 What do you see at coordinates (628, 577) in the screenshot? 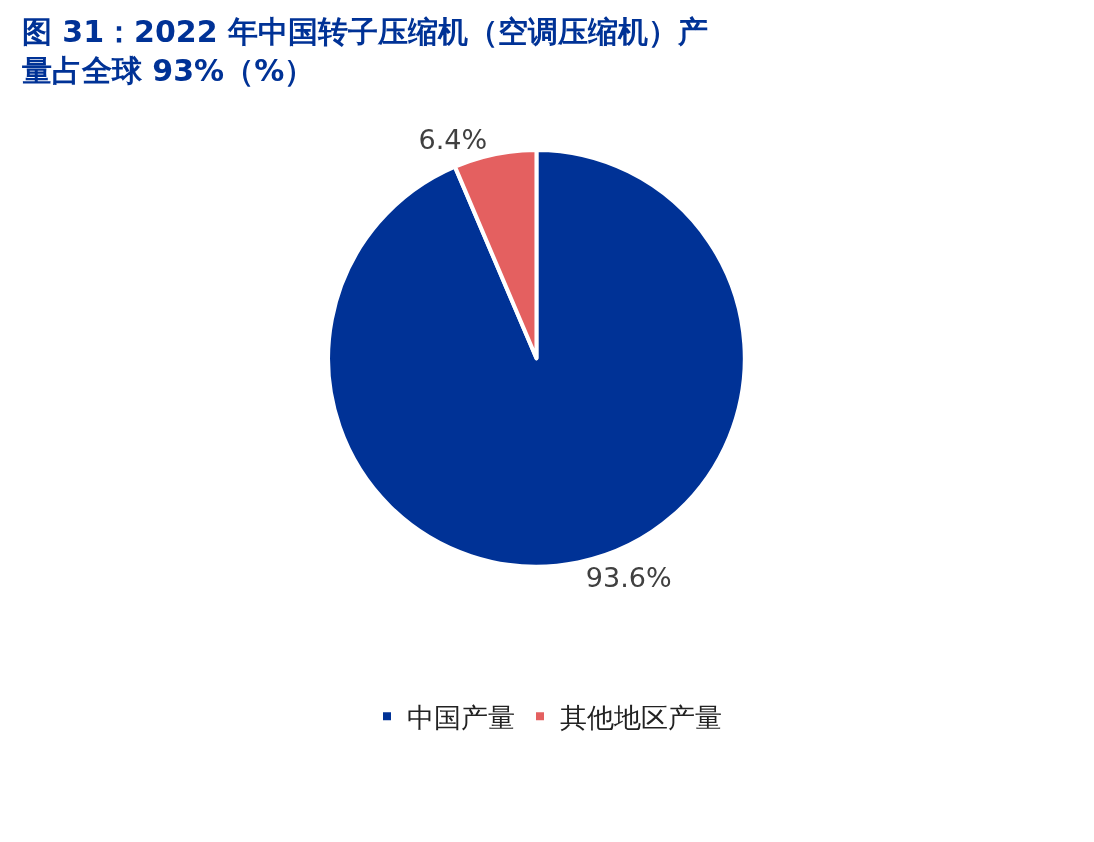
I see `data-label: 93.6%` at bounding box center [628, 577].